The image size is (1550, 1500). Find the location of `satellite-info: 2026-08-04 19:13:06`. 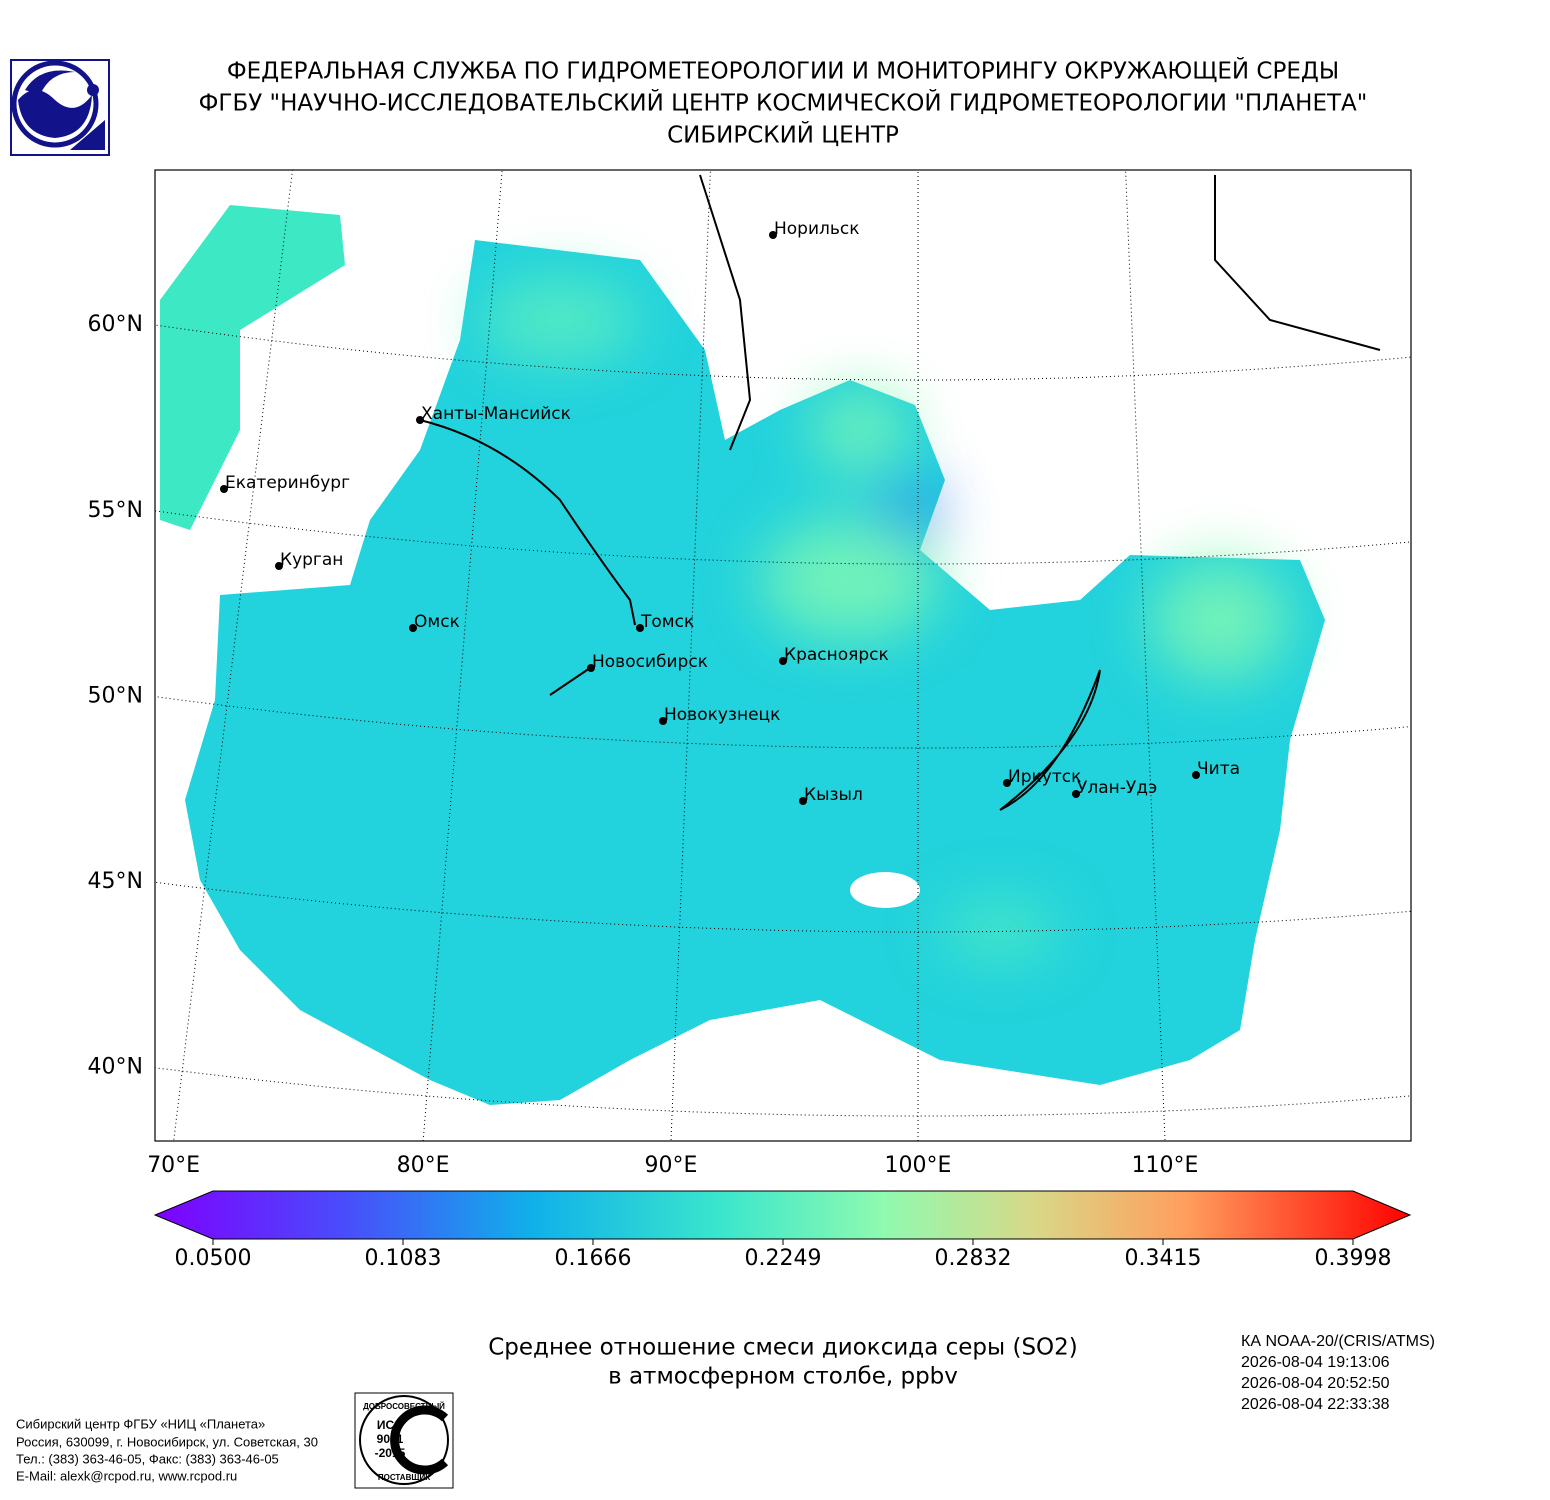

satellite-info: 2026-08-04 19:13:06 is located at coordinates (1315, 1362).